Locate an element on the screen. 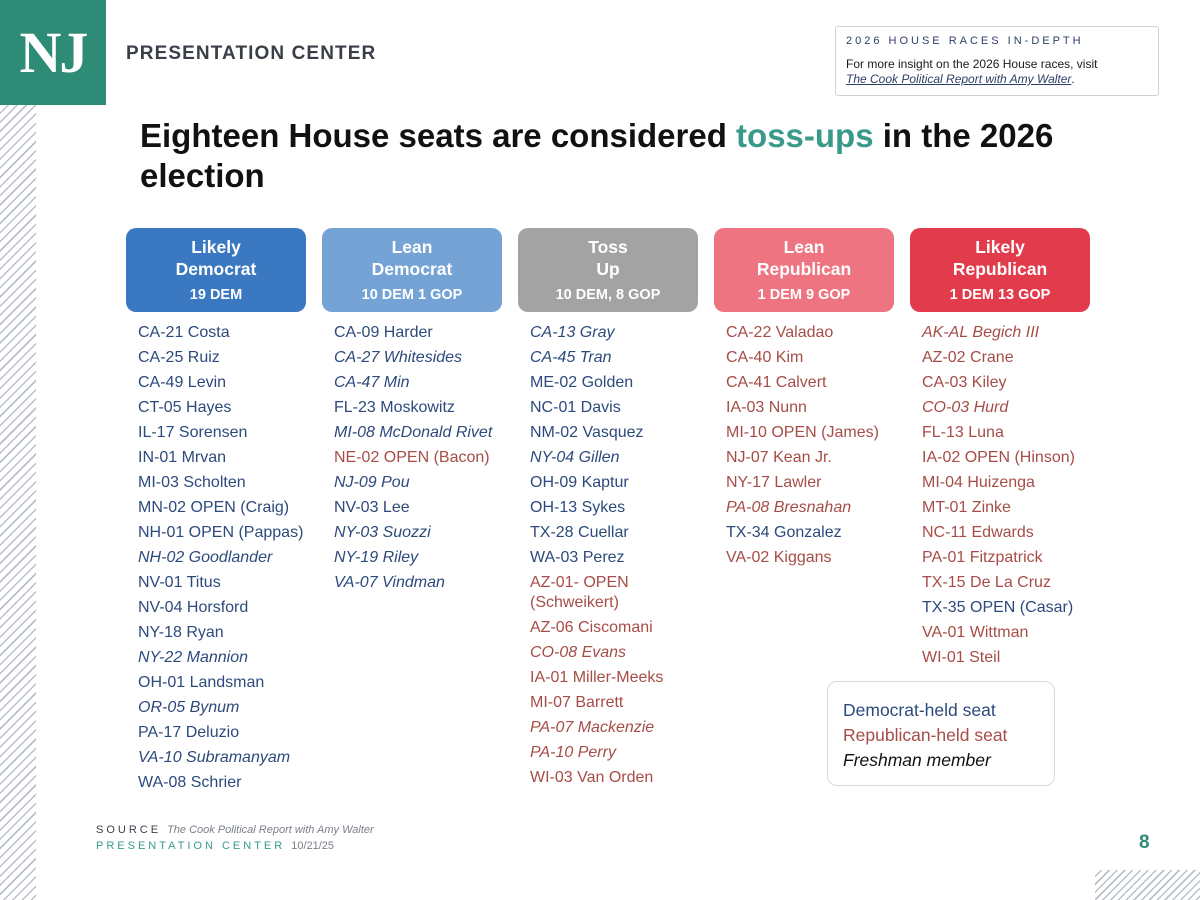  category-count: 10 DEM 1 GOP is located at coordinates (412, 295).